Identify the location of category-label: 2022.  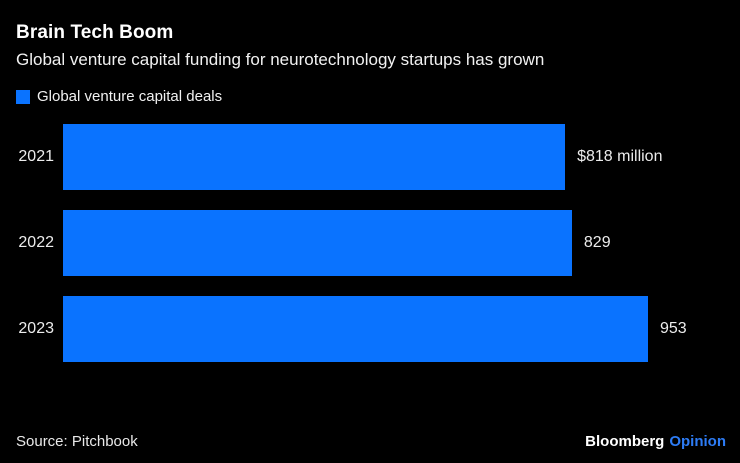
(36, 242).